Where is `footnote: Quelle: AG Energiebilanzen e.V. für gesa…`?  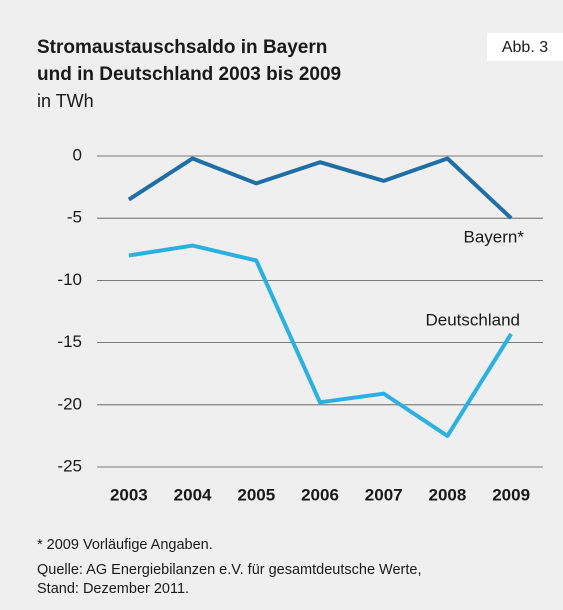
footnote: Quelle: AG Energiebilanzen e.V. für gesa… is located at coordinates (229, 570).